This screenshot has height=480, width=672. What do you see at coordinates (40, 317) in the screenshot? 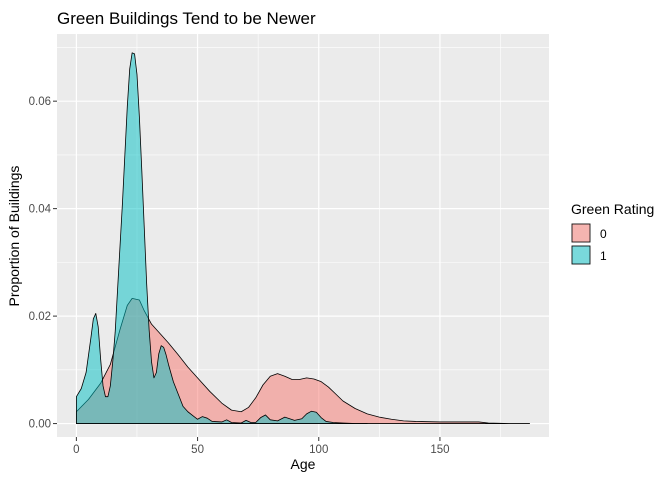
I see `y-tick-label: 0.02` at bounding box center [40, 317].